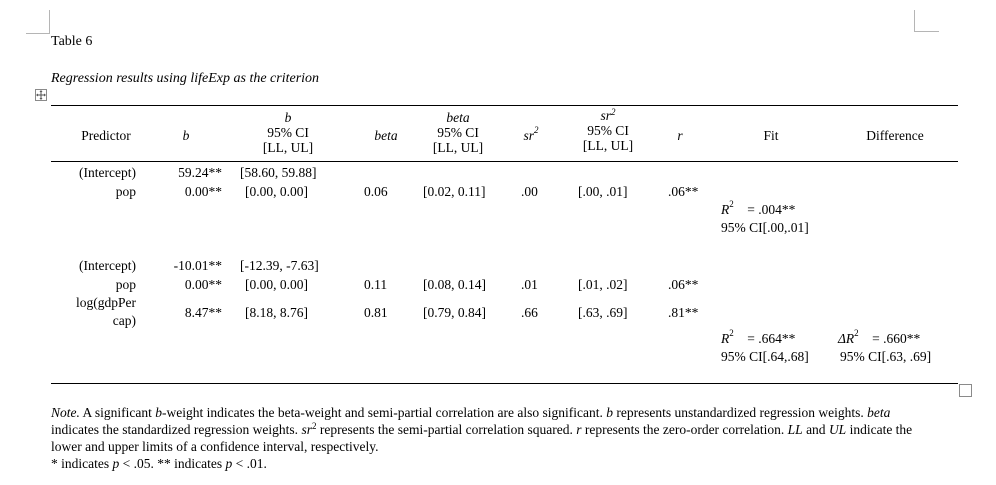 The width and height of the screenshot is (996, 485). Describe the element at coordinates (278, 172) in the screenshot. I see `m1-row1-b-ci: [58.60, 59.88]` at that location.